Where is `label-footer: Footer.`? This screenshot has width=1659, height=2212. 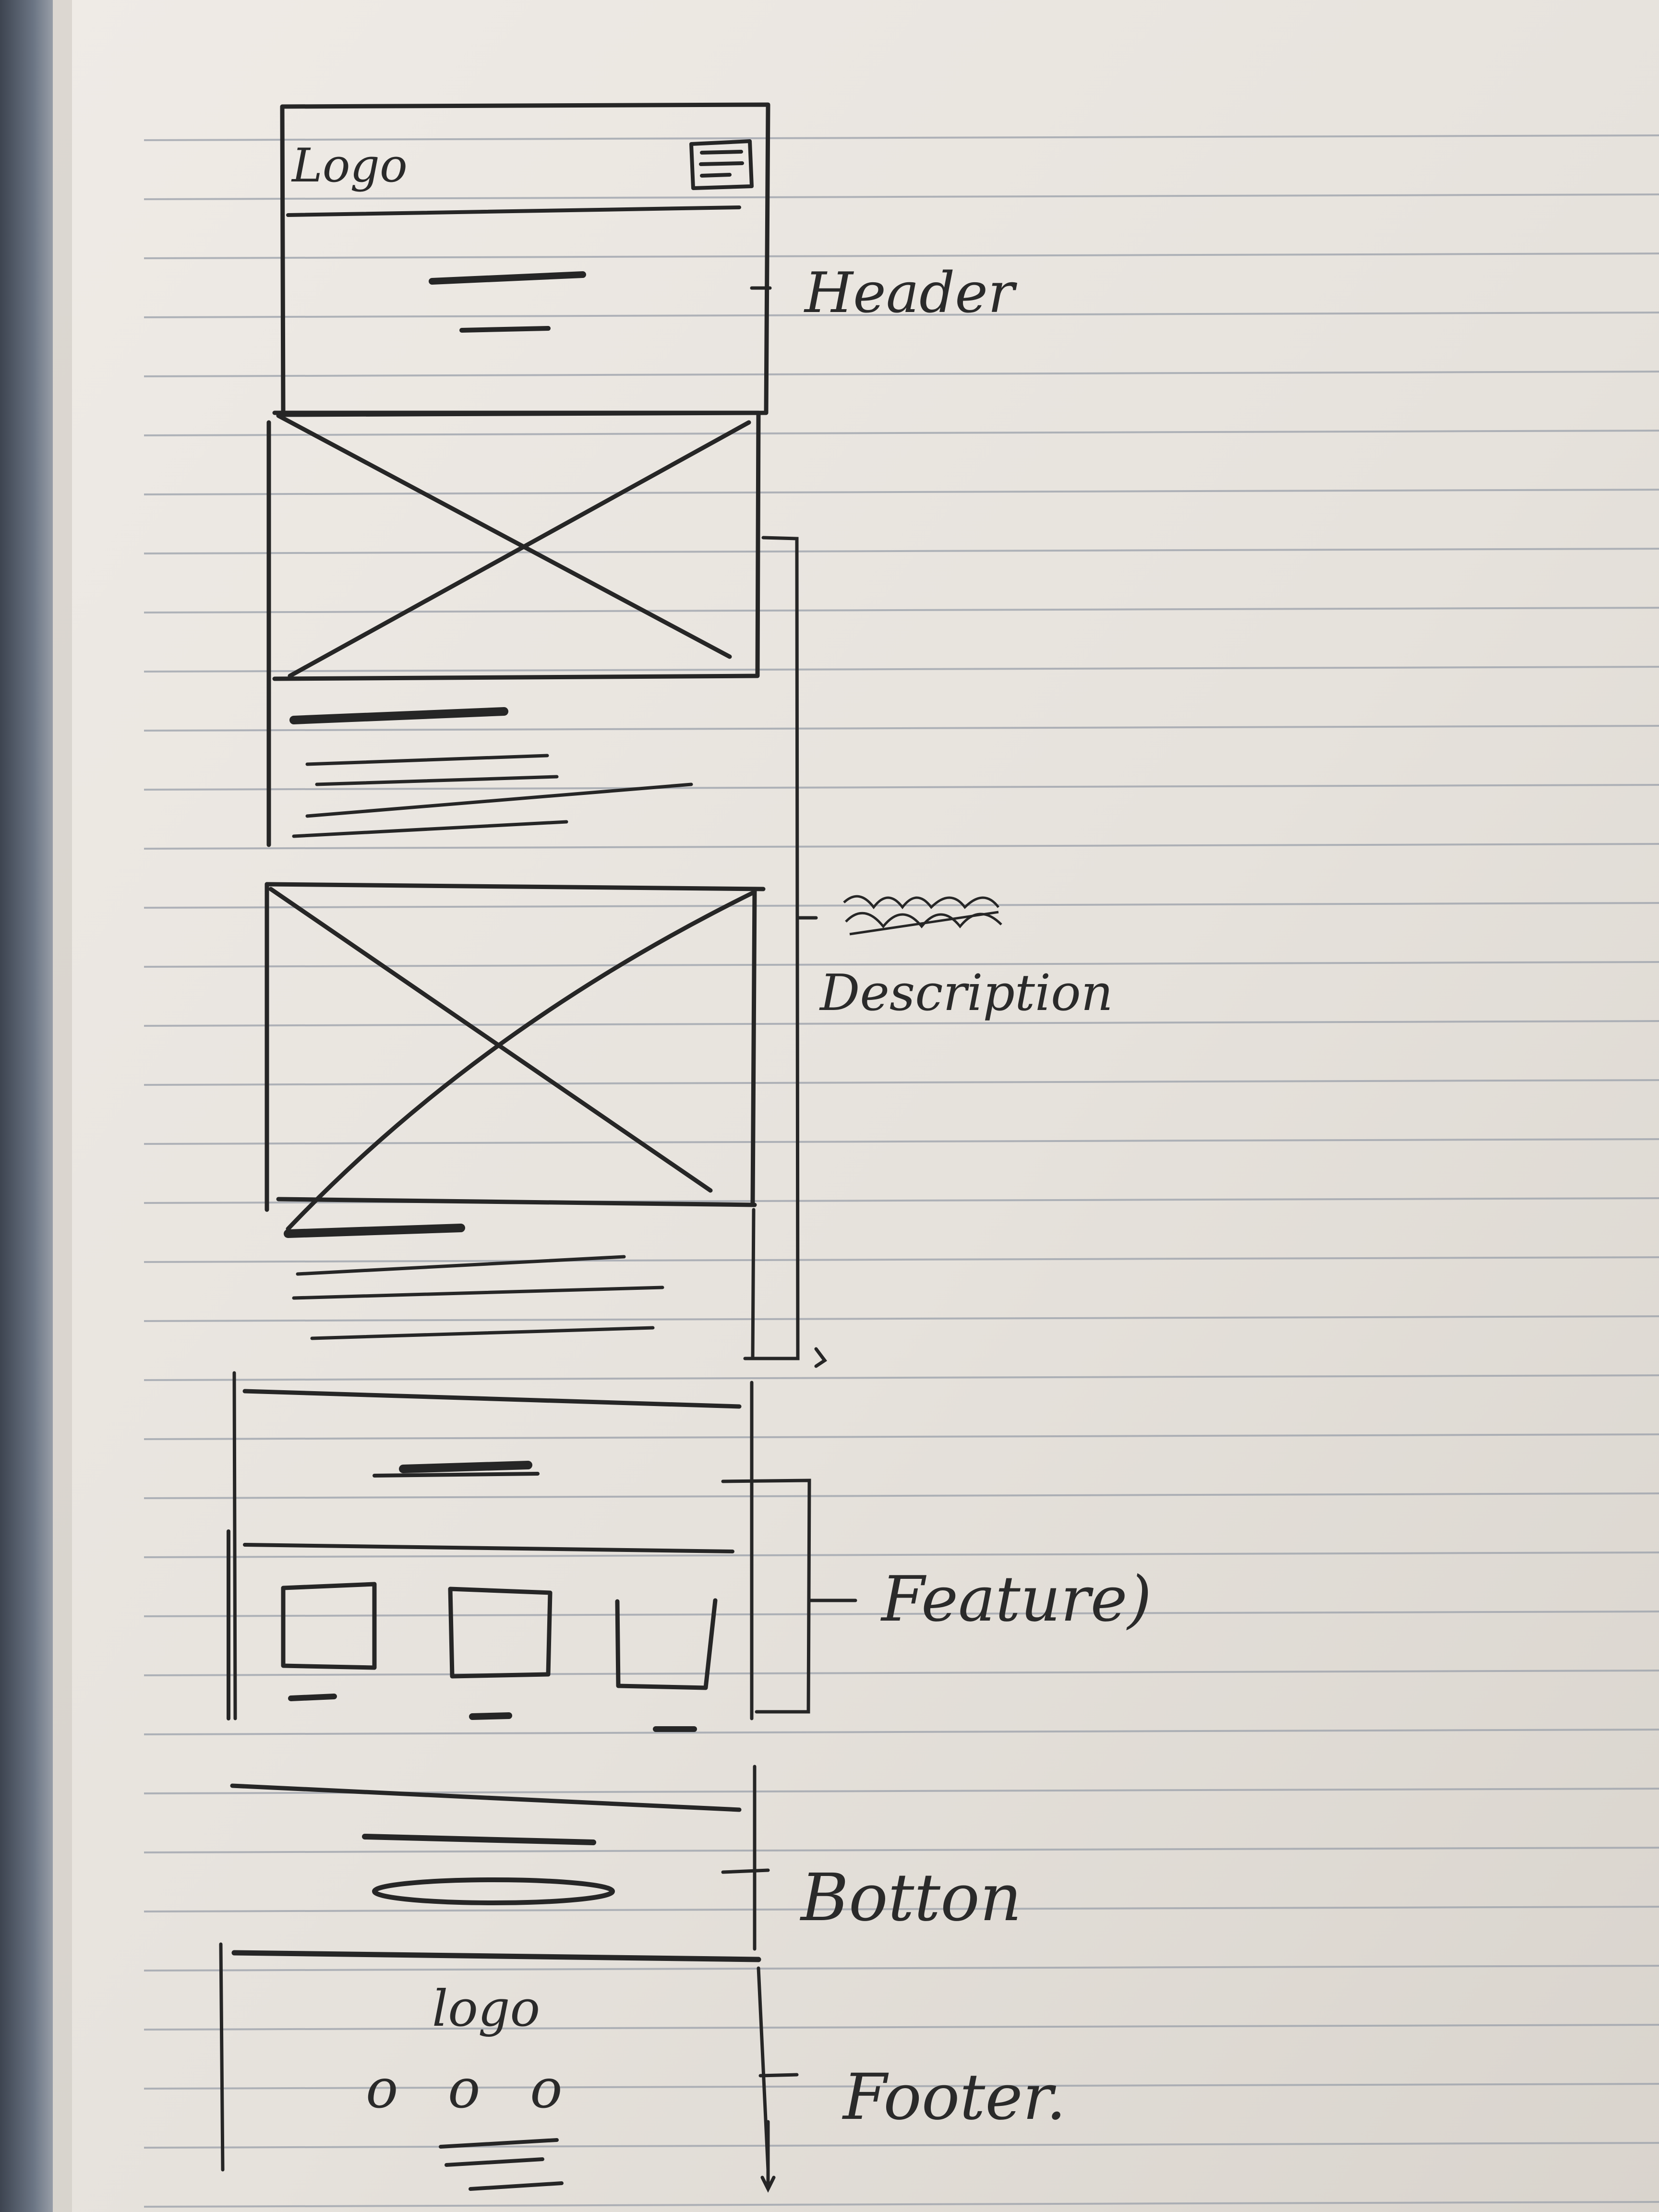
label-footer: Footer. is located at coordinates (954, 2097).